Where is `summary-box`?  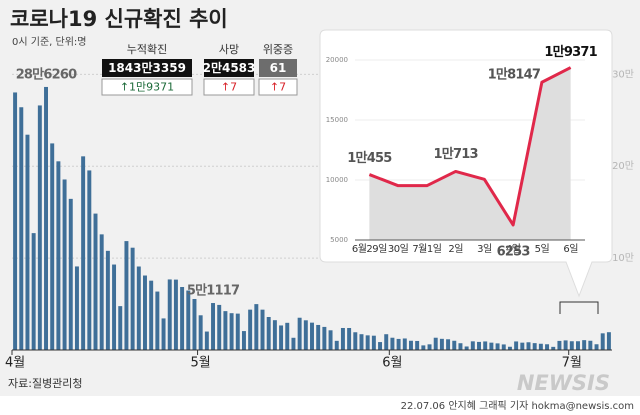 summary-box is located at coordinates (278, 68).